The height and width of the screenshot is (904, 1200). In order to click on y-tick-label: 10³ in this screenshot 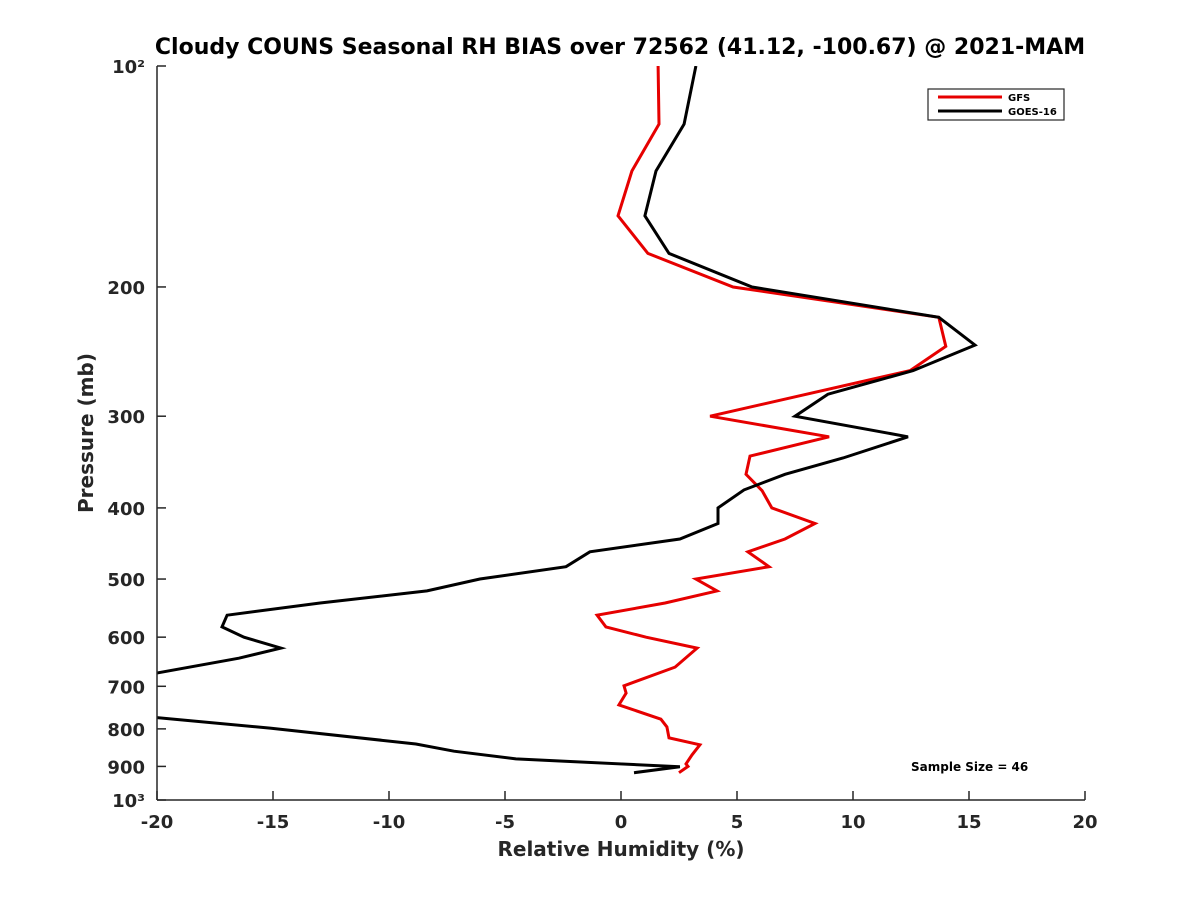, I will do `click(128, 801)`.